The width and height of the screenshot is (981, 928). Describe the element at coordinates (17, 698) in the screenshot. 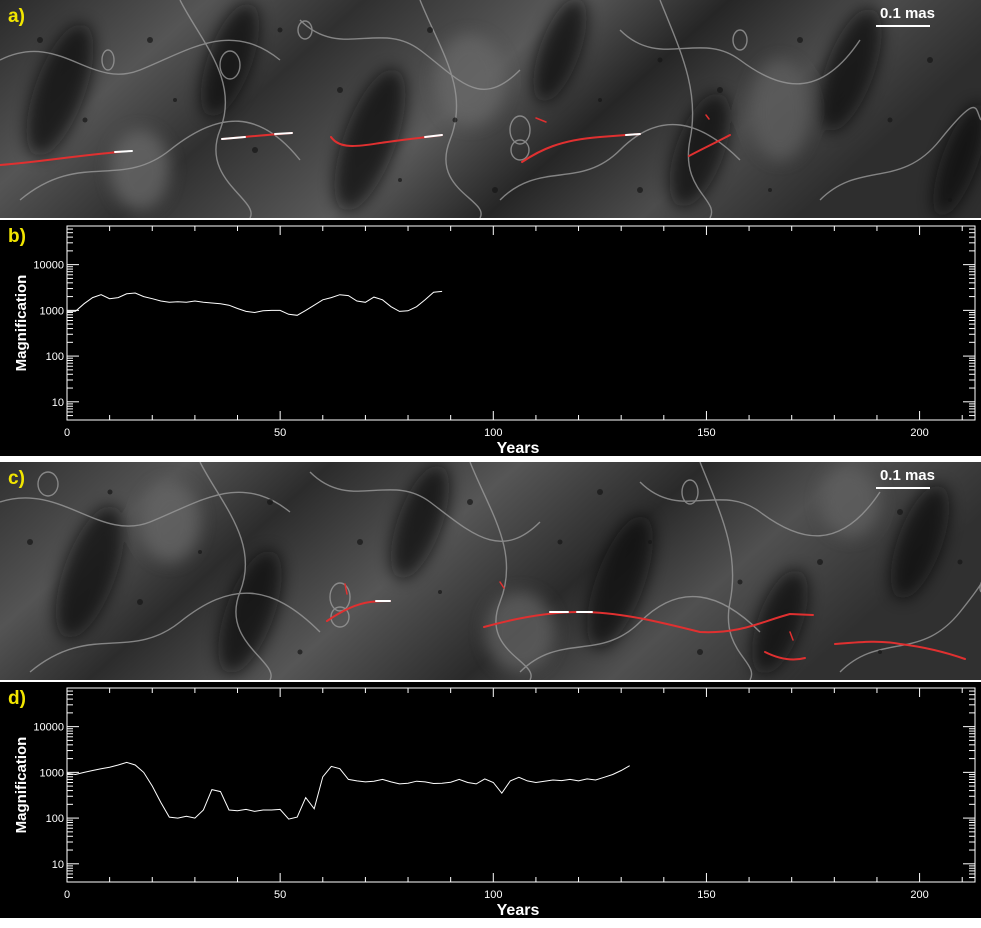

I see `panel-label-d: d)` at that location.